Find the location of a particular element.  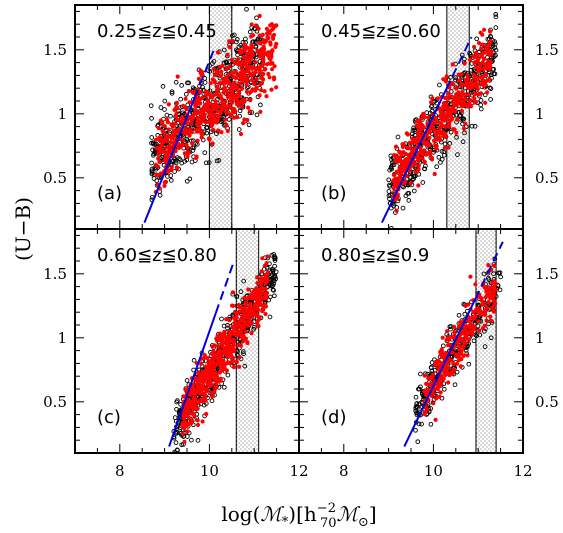

redshift-range-label: 0.25≦z≦0.45 is located at coordinates (157, 31).